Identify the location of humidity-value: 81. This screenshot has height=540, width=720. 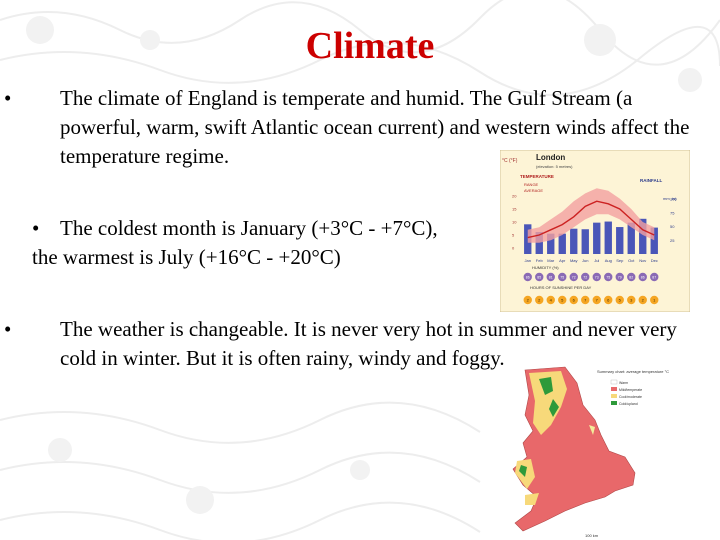
(551, 278).